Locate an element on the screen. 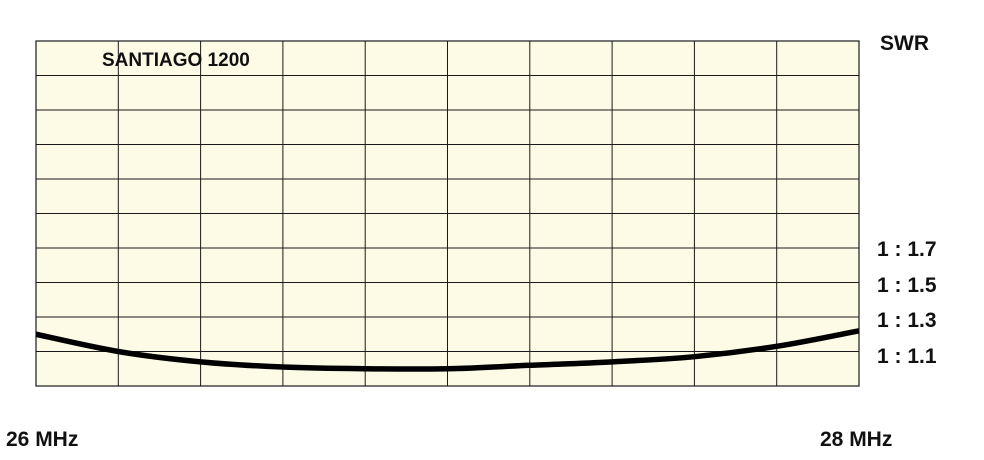 This screenshot has width=984, height=460. y-tick-label: 1 : 1.5 is located at coordinates (907, 285).